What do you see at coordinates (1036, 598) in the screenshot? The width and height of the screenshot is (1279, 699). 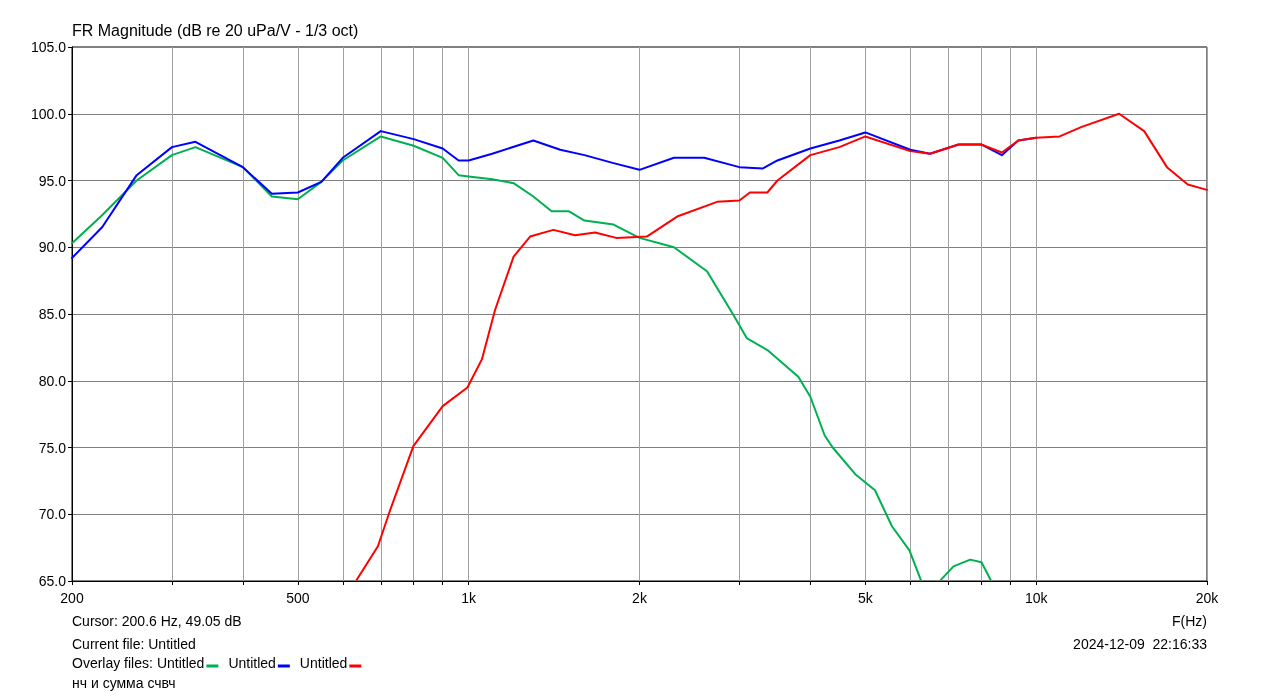 I see `x-tick-label: 10k` at bounding box center [1036, 598].